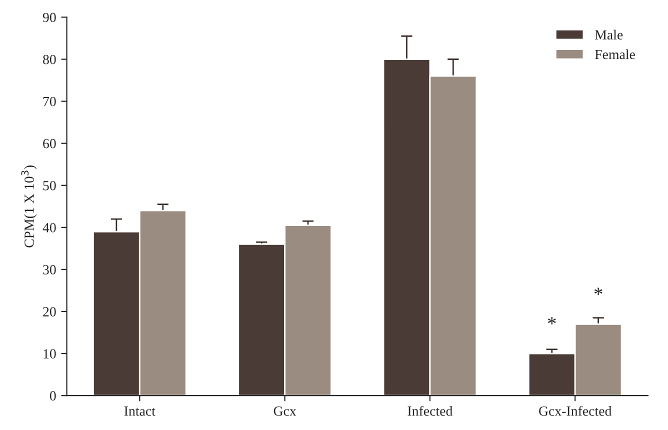 This screenshot has height=430, width=668. What do you see at coordinates (285, 411) in the screenshot?
I see `x-tick-label: Gcx` at bounding box center [285, 411].